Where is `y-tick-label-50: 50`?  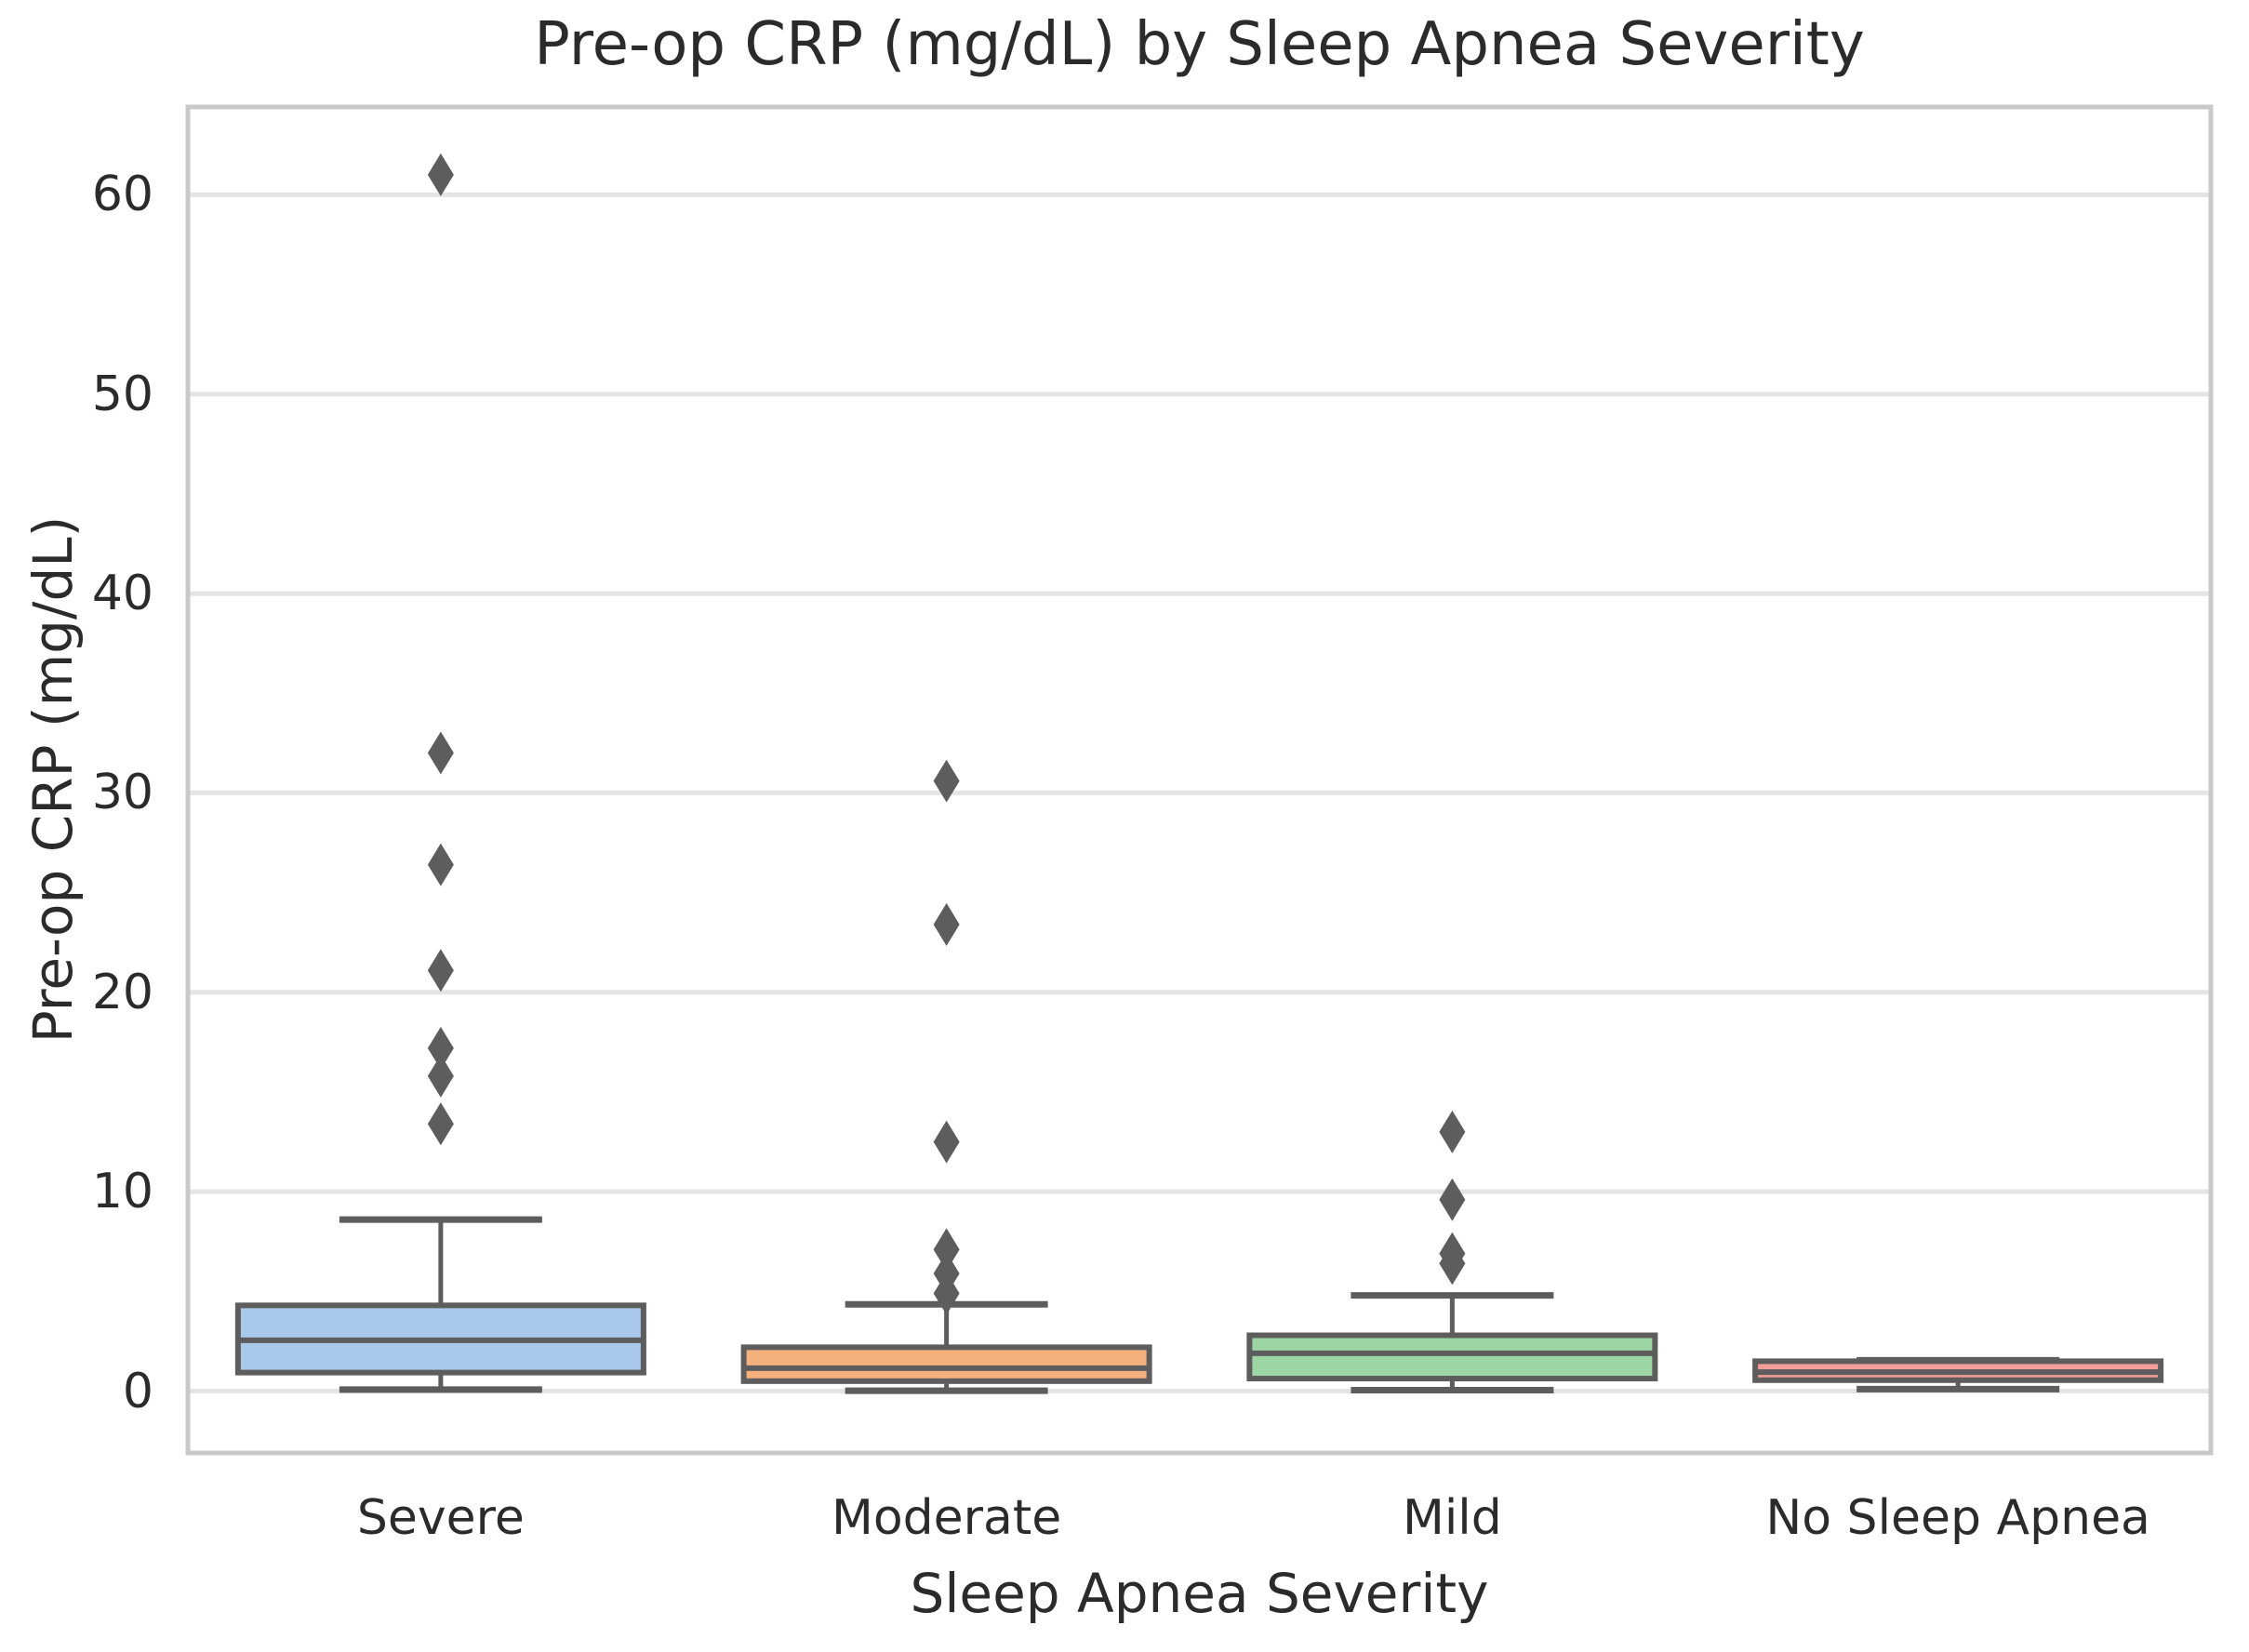
y-tick-label-50: 50 is located at coordinates (122, 394).